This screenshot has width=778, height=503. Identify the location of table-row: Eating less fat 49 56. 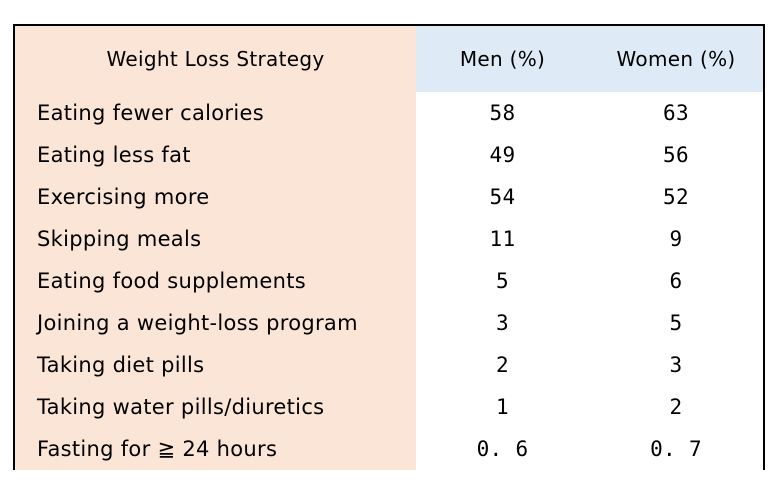
(389, 155).